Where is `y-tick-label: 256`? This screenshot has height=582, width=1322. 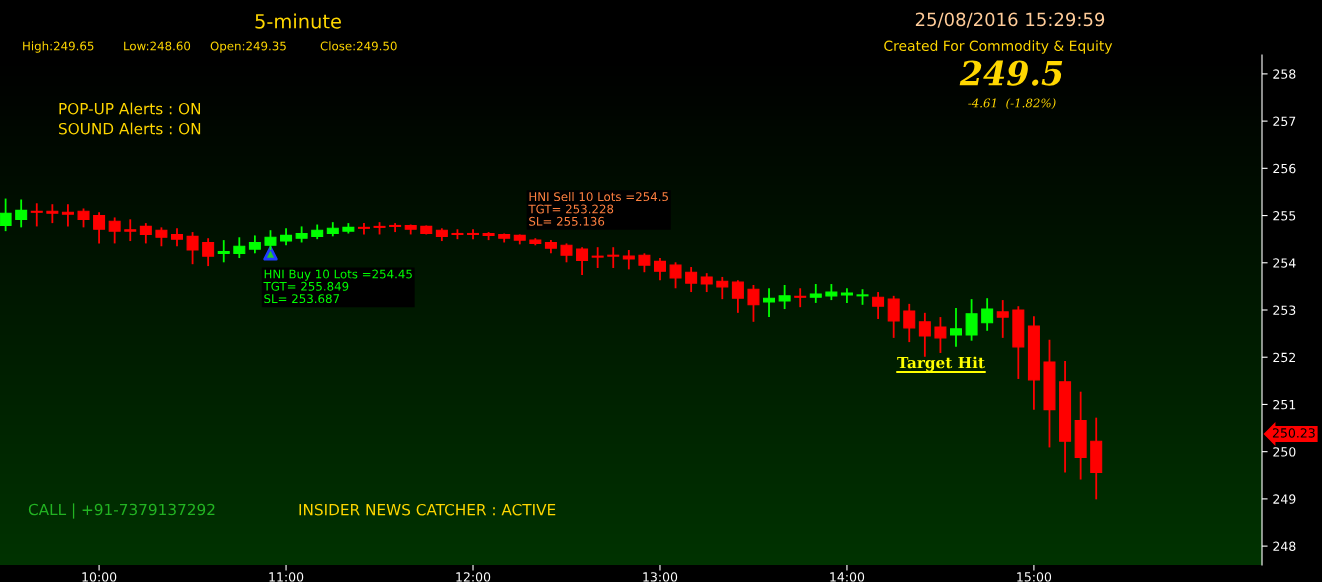
y-tick-label: 256 is located at coordinates (1284, 168).